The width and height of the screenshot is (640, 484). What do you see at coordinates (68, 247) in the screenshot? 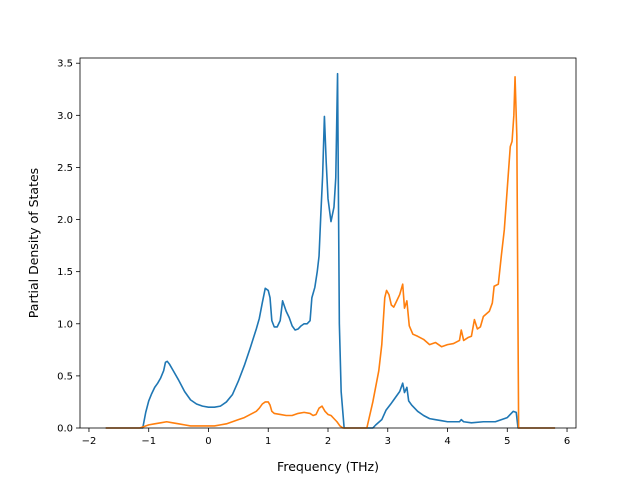
I see `y-axis-ticks: 0.0 0.5 1.0 1.5 2.0 2.5 3.0 3.5` at bounding box center [68, 247].